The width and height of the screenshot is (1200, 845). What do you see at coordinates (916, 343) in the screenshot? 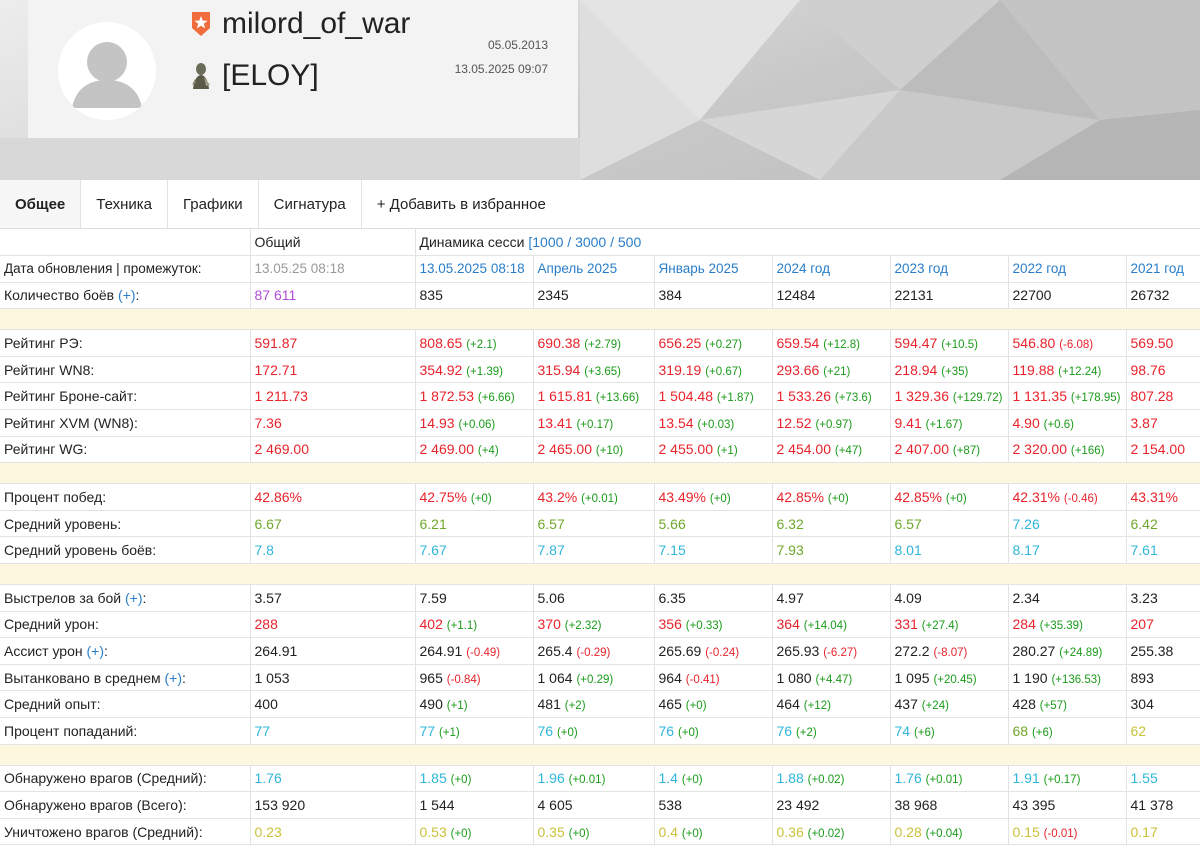
I see `stat-value: 594.47` at bounding box center [916, 343].